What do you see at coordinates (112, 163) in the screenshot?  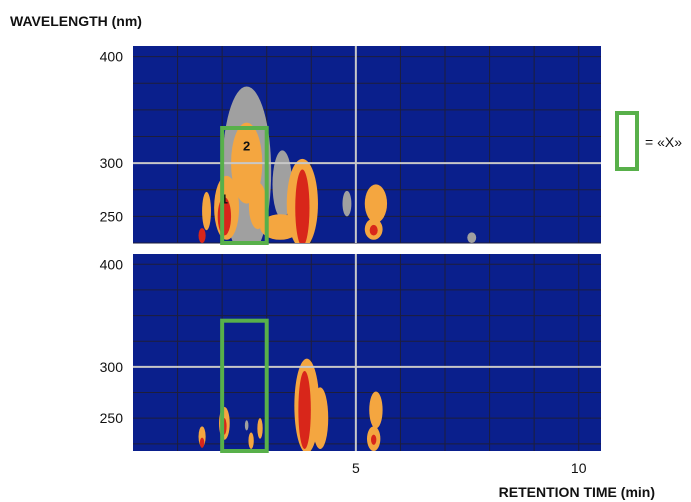 I see `panel0-y-tick-label: 300` at bounding box center [112, 163].